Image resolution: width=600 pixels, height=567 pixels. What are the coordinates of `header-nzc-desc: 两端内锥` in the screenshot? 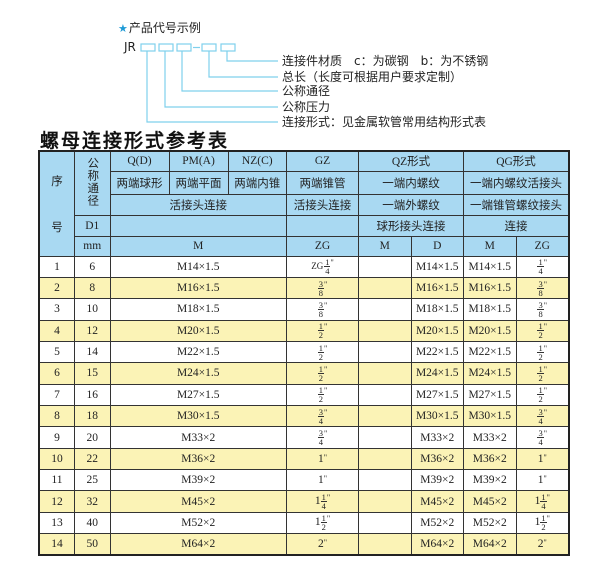 It's located at (257, 182).